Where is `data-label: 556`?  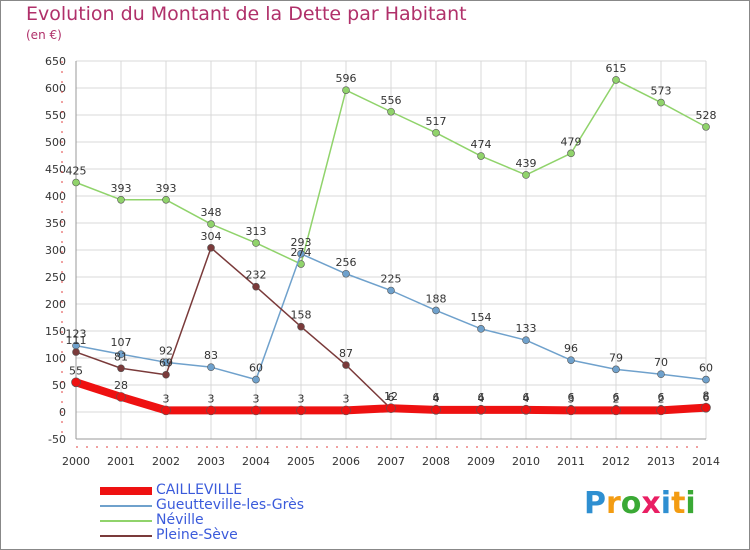
data-label: 556 is located at coordinates (391, 100).